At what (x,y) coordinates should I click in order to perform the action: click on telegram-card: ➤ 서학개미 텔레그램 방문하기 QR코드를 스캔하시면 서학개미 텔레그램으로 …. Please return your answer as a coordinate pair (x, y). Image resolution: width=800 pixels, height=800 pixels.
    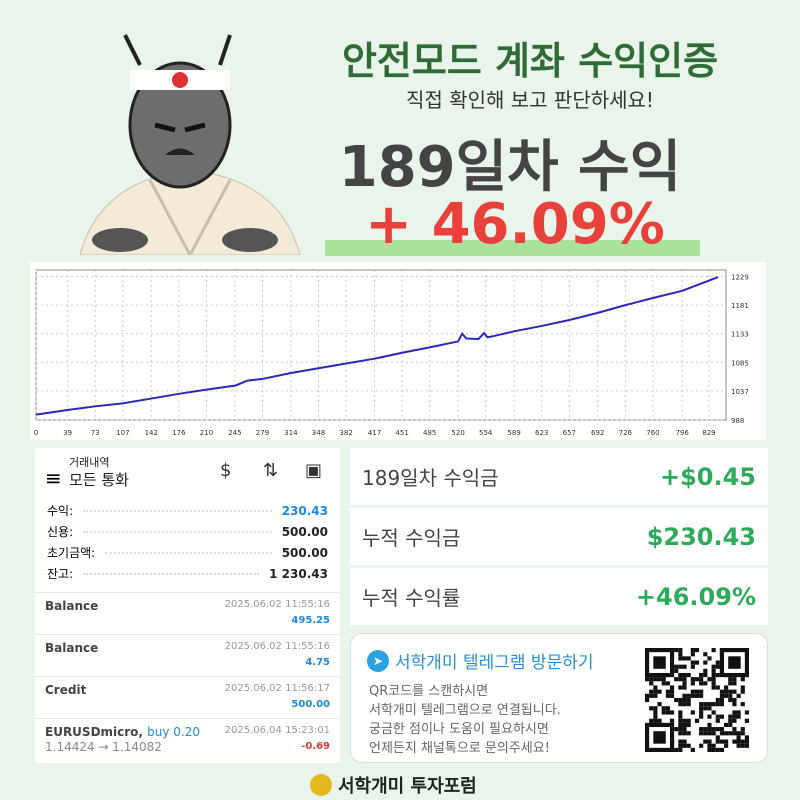
    Looking at the image, I should click on (559, 698).